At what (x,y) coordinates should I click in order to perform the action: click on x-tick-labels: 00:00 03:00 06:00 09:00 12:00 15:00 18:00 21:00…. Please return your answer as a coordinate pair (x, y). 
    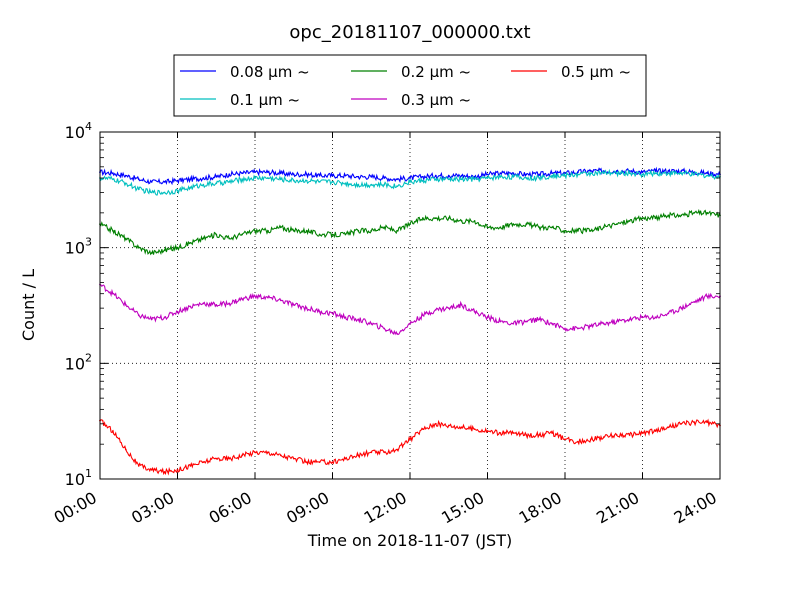
    Looking at the image, I should click on (385, 508).